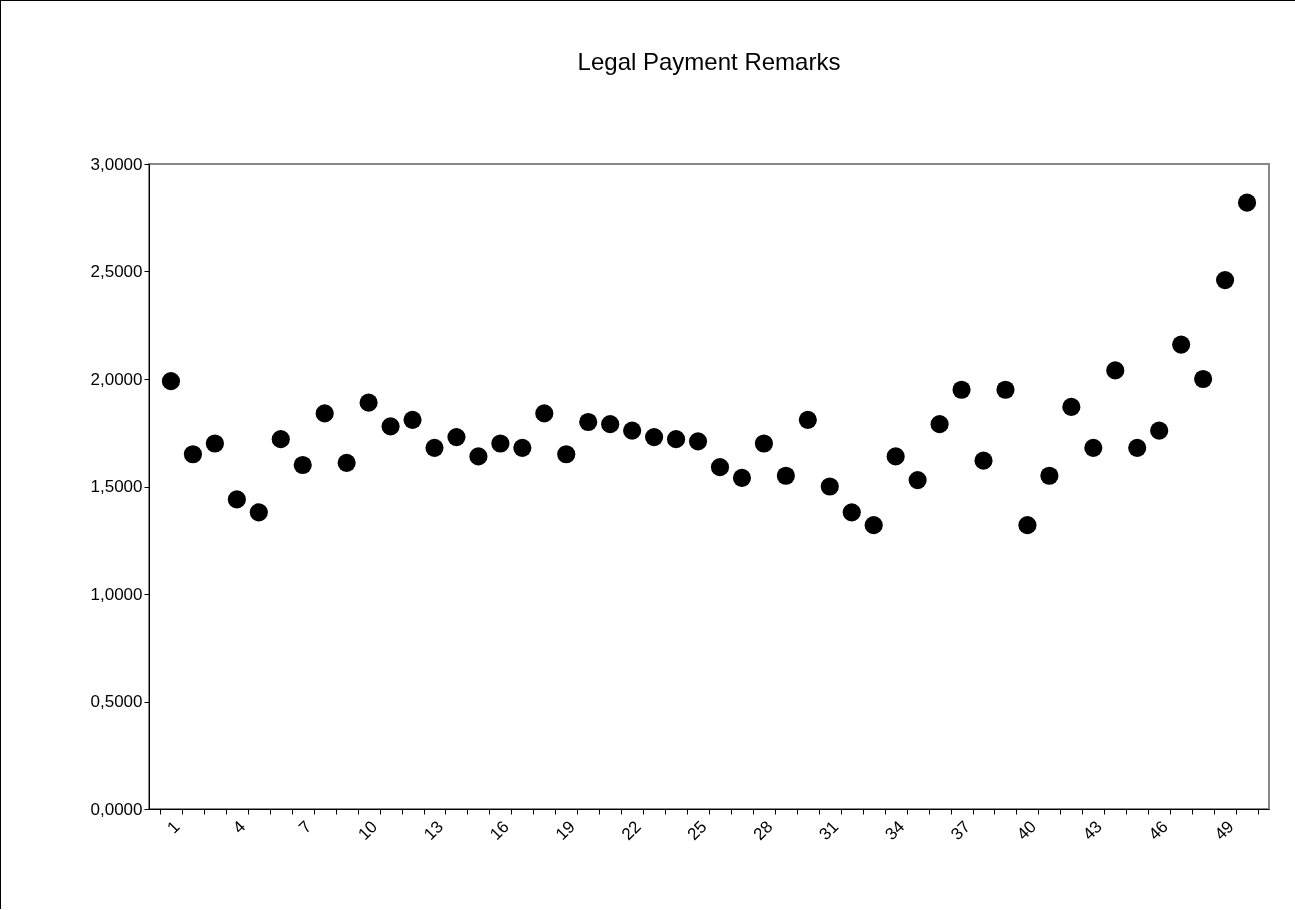  I want to click on y-tick-label: 2,5000, so click(116, 271).